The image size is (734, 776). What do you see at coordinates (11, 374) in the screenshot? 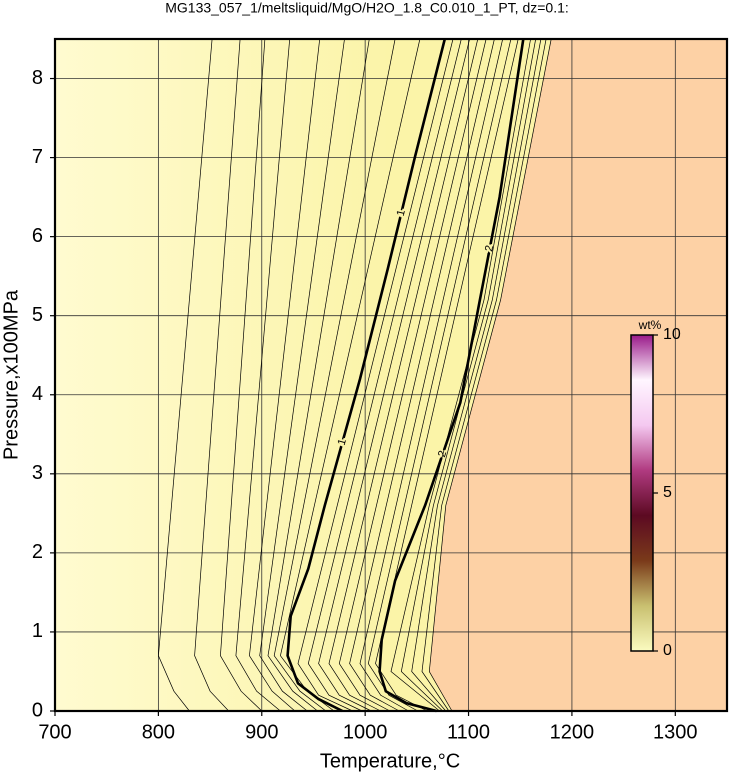
I see `y-axis-label: Pressure,x100MPa` at bounding box center [11, 374].